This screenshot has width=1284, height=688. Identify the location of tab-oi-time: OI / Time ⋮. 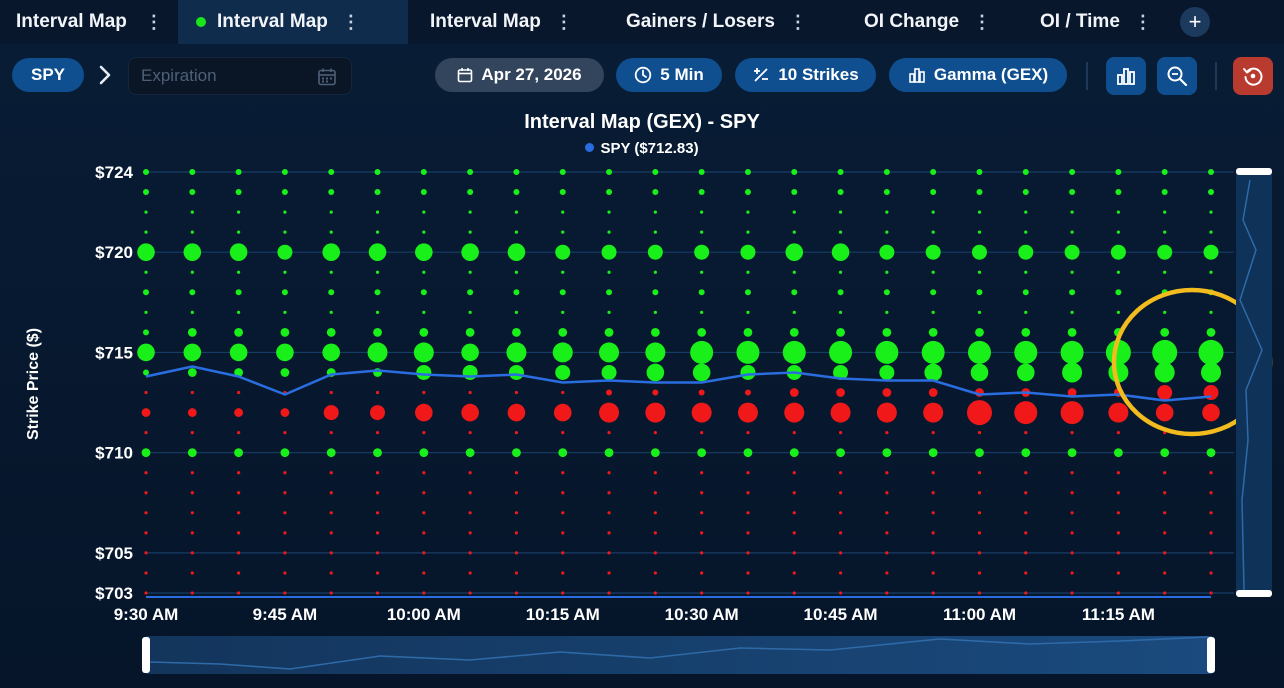
(1089, 22).